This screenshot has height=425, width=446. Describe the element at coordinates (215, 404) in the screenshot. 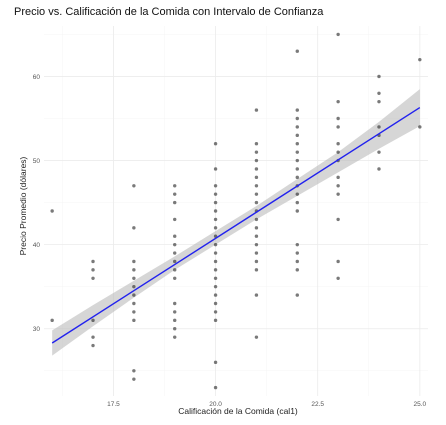

I see `x-tick-label: 20.0` at that location.